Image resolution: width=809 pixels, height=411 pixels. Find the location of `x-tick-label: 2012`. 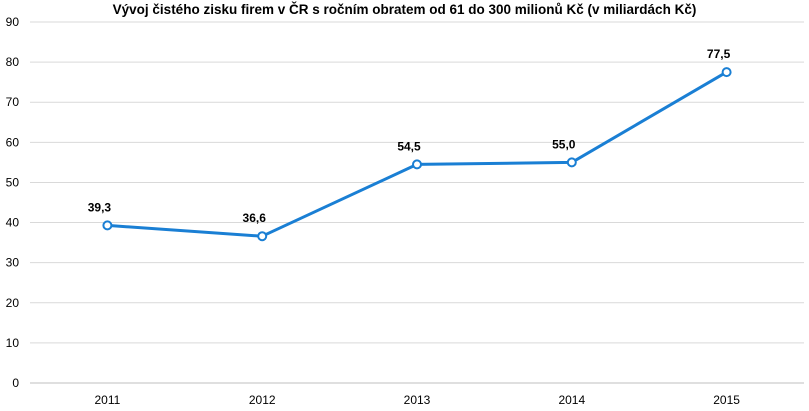

x-tick-label: 2012 is located at coordinates (262, 400).